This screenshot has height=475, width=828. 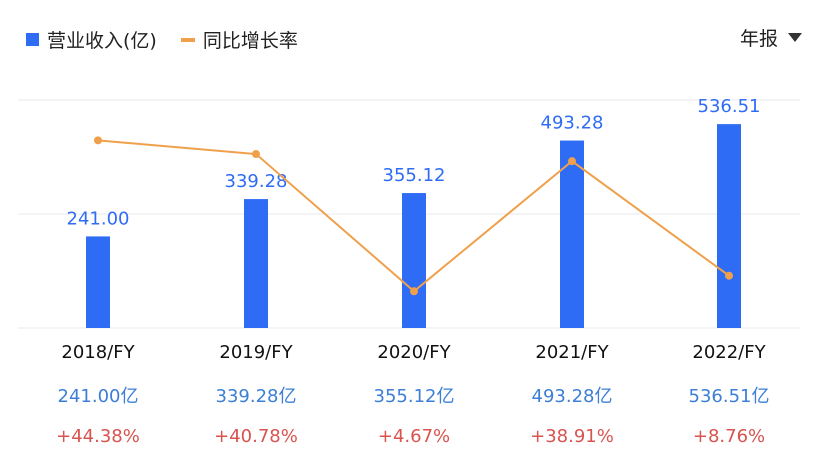 I want to click on x-tick-label: 2018/FY, so click(x=98, y=351).